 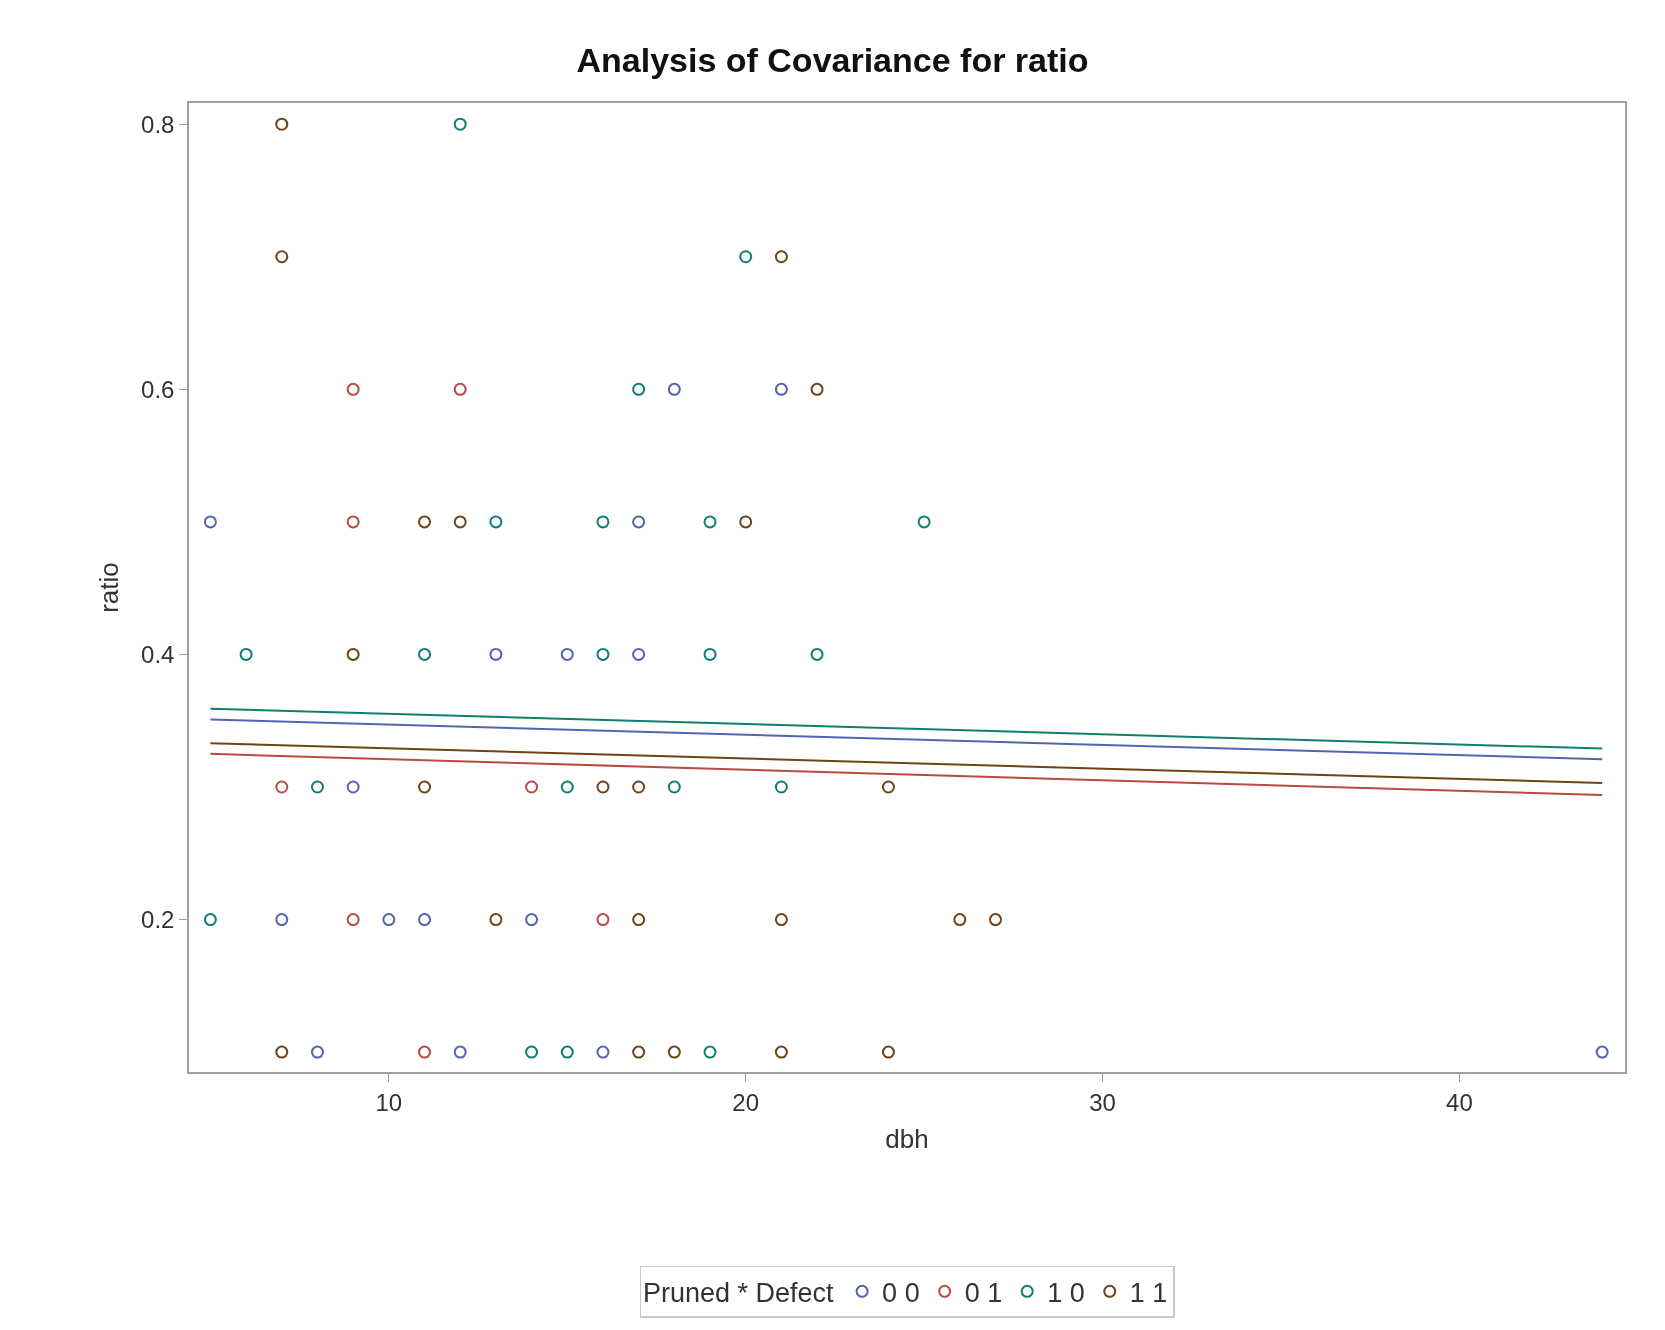 What do you see at coordinates (746, 1102) in the screenshot?
I see `x-tick-label: 20` at bounding box center [746, 1102].